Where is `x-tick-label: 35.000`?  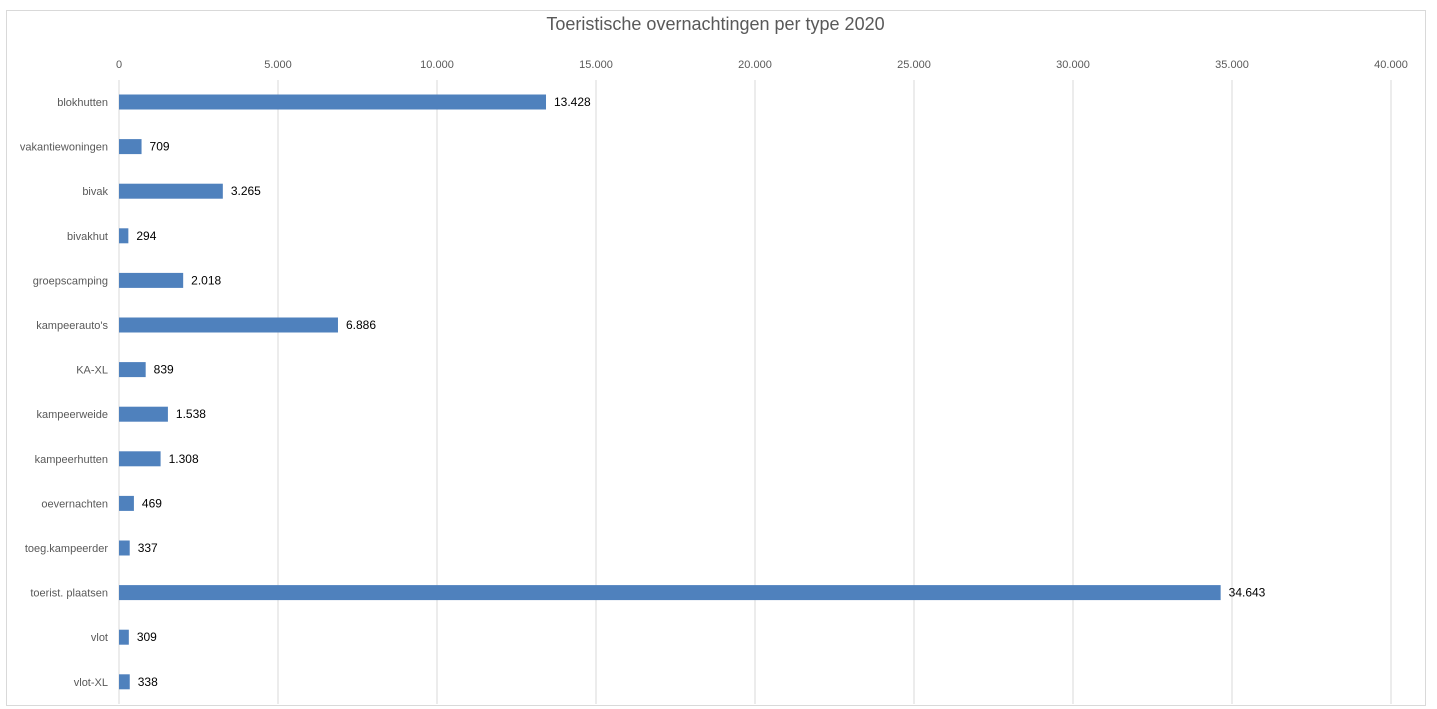 x-tick-label: 35.000 is located at coordinates (1232, 65).